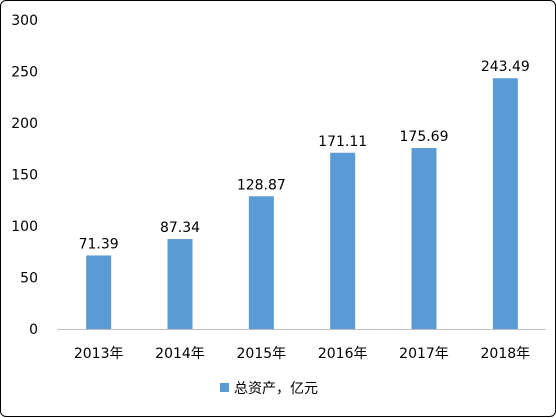 This screenshot has height=418, width=556. I want to click on x-tick-label: 2015年, so click(262, 354).